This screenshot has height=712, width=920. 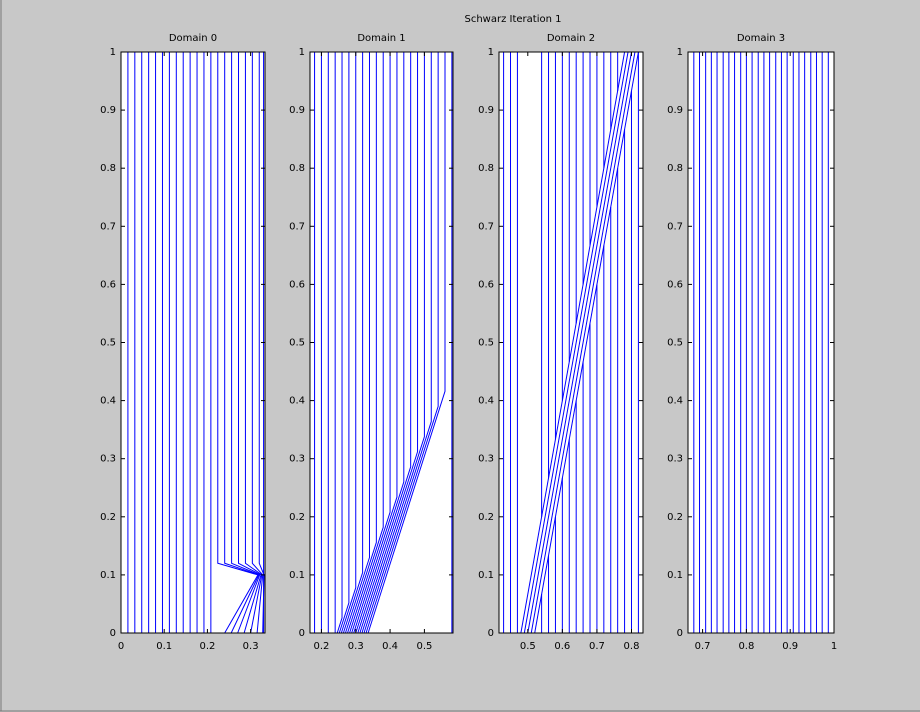 I want to click on subplot-title: Domain 3, so click(x=761, y=38).